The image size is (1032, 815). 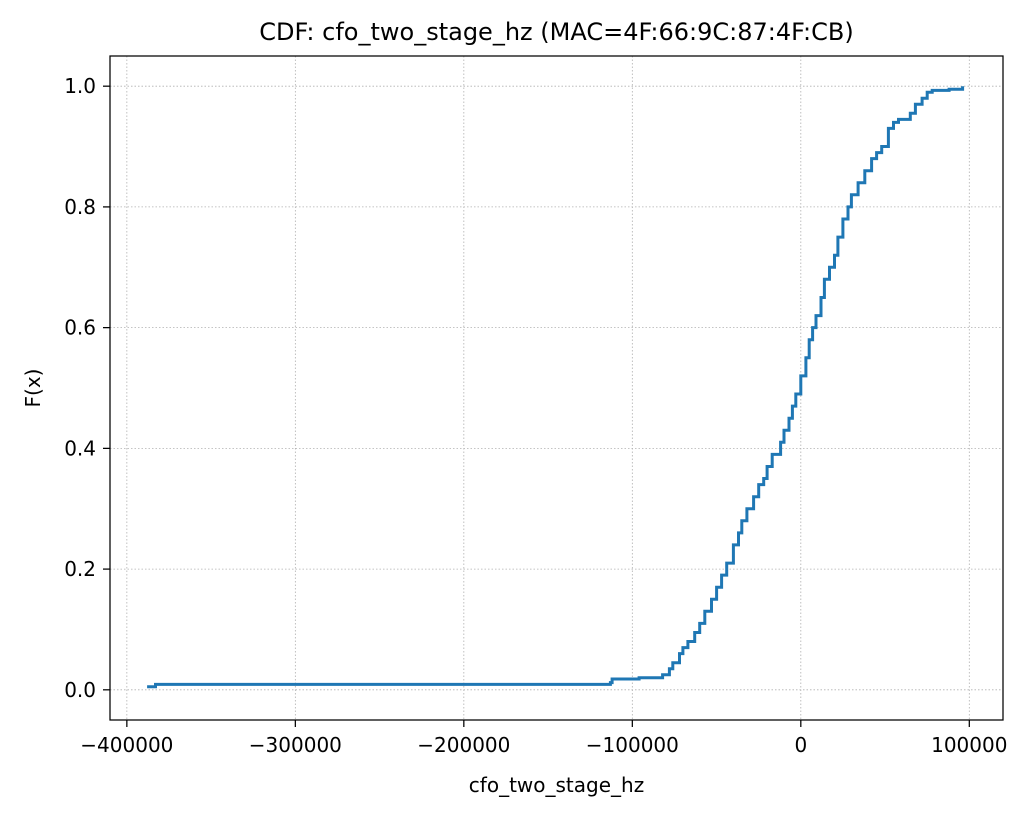 What do you see at coordinates (969, 745) in the screenshot?
I see `x-tick-label: 100000` at bounding box center [969, 745].